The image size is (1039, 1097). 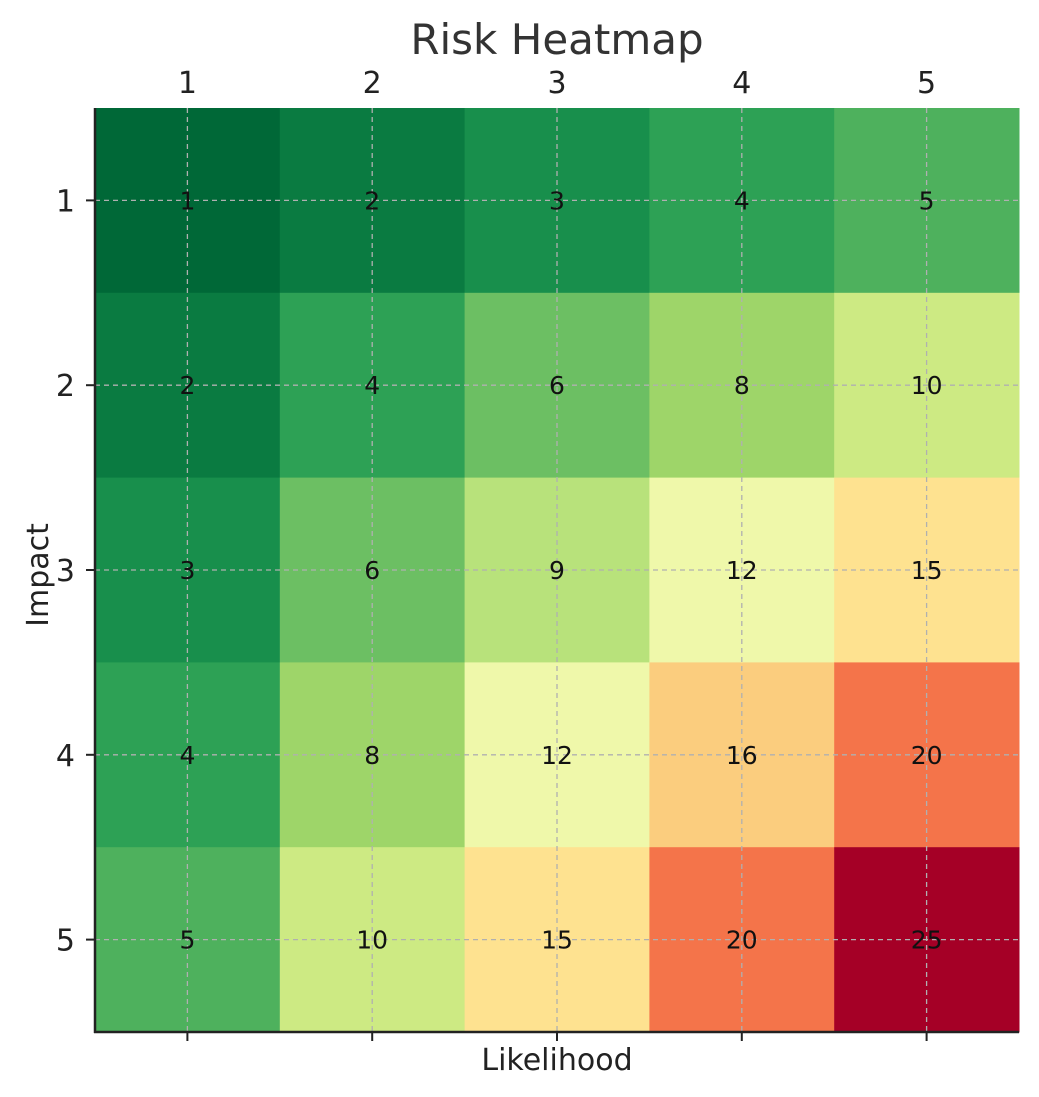 What do you see at coordinates (65, 756) in the screenshot?
I see `y-tick-label: 4` at bounding box center [65, 756].